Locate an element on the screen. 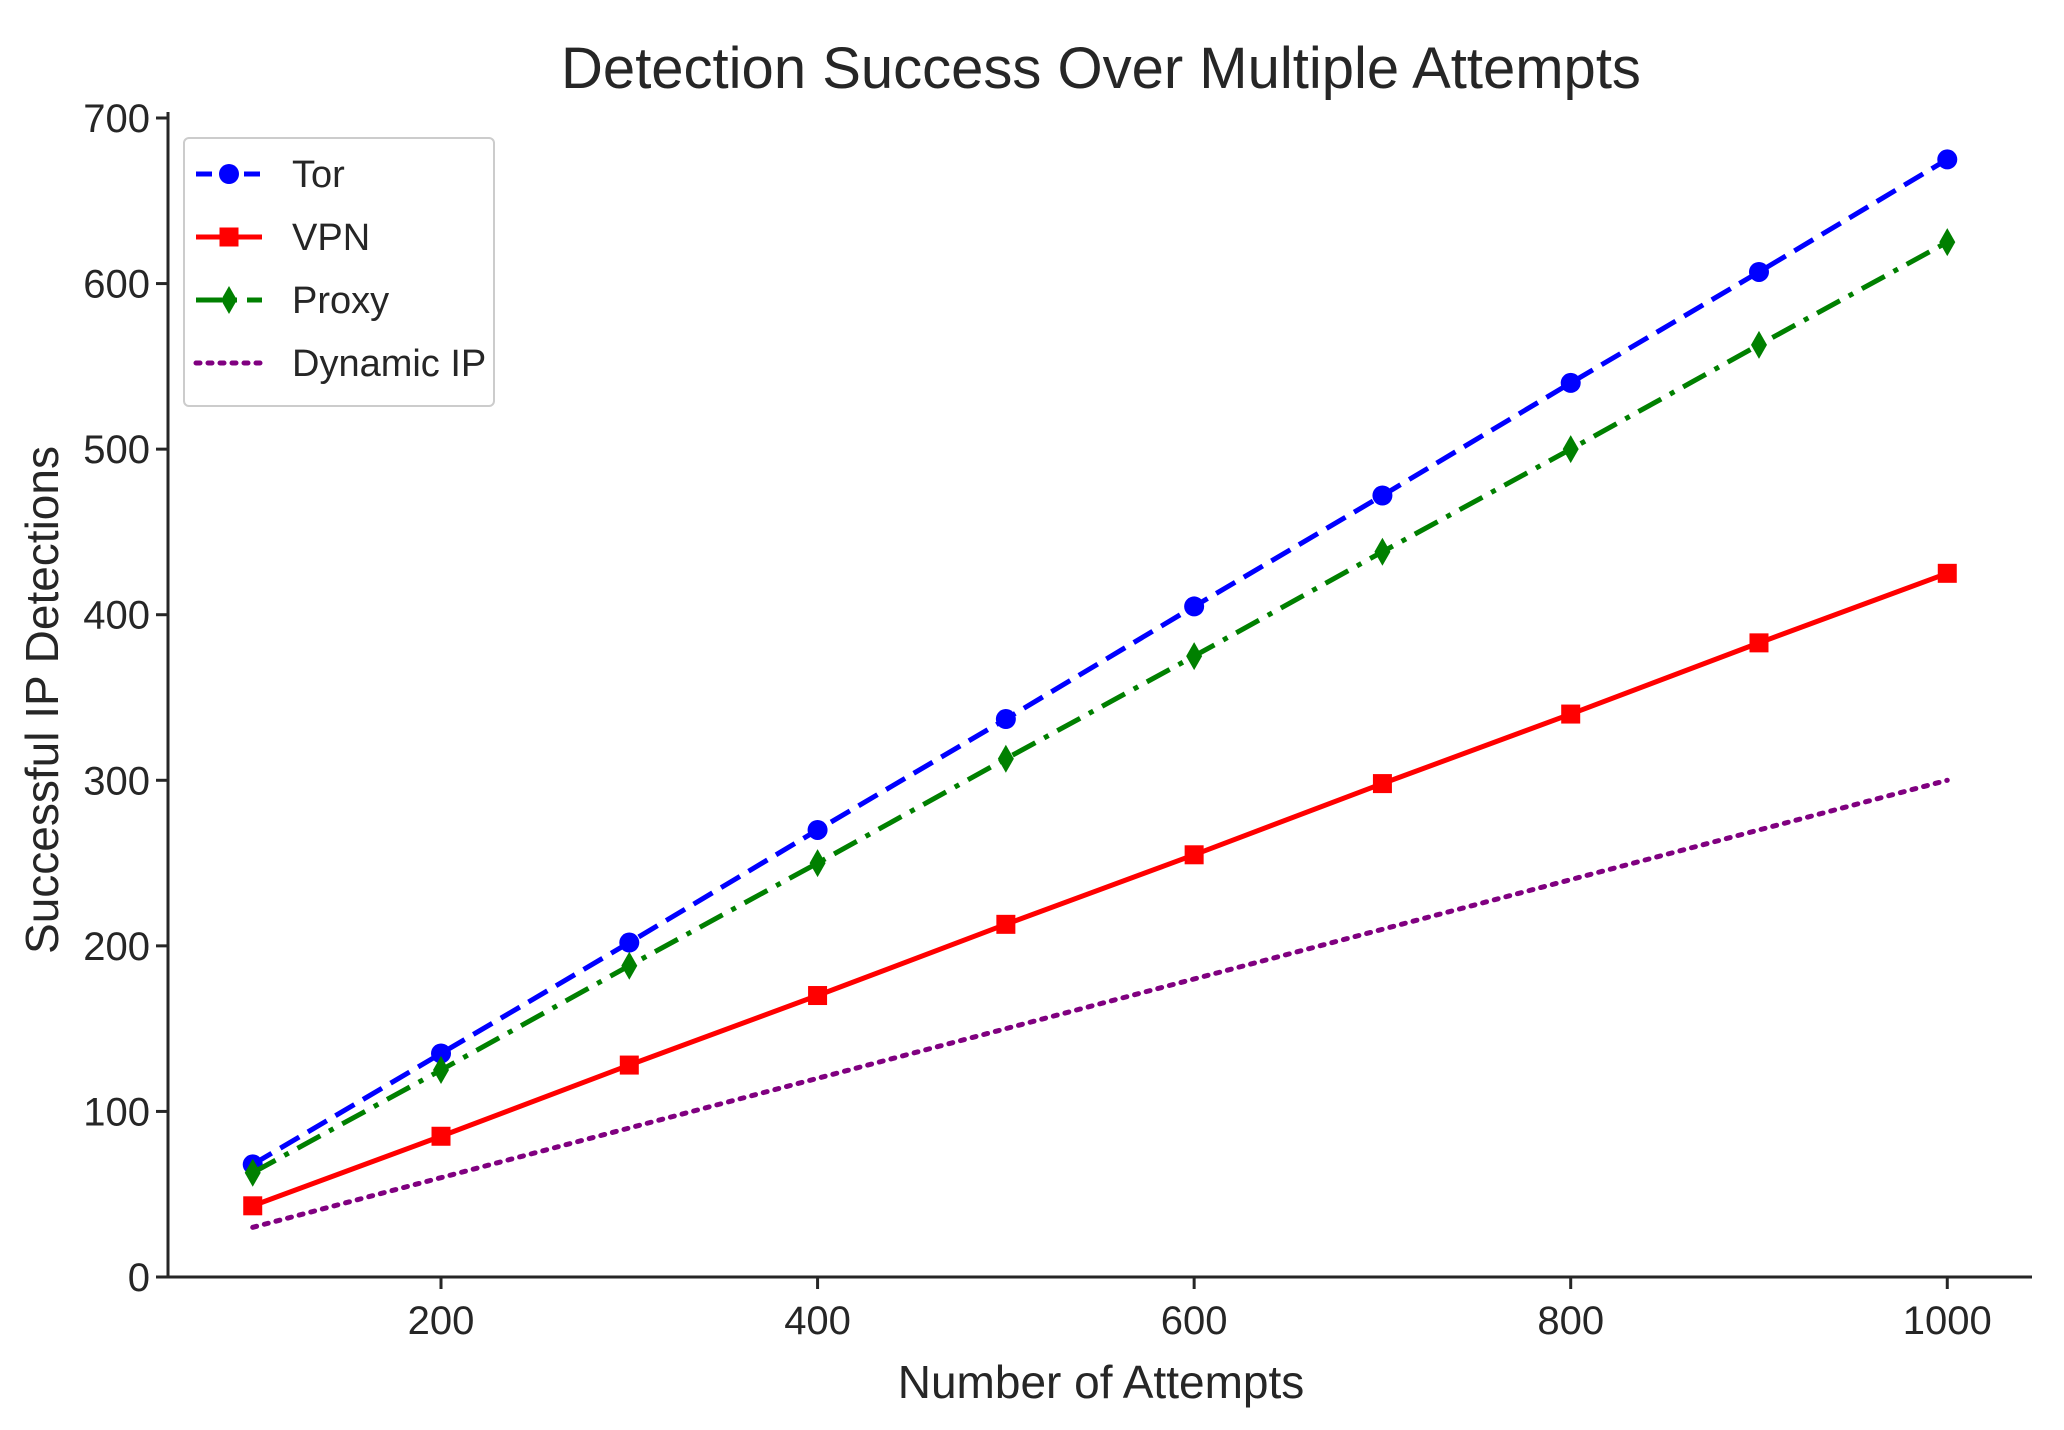 This screenshot has width=2064, height=1430. y-tick-label: 0 is located at coordinates (139, 1278).